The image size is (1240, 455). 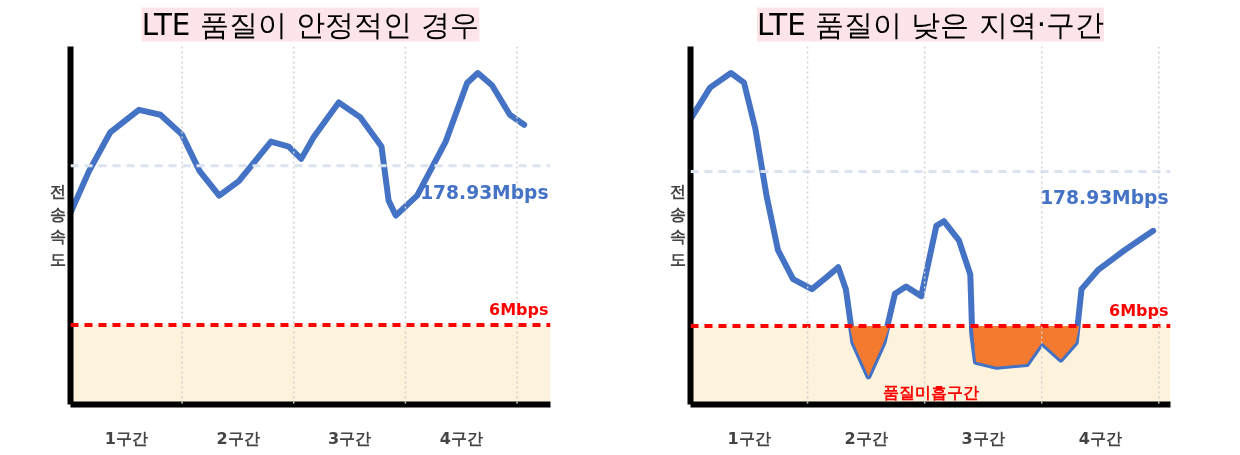 I want to click on chart-title: LTE 품질이 안정적인 경우, so click(x=310, y=24).